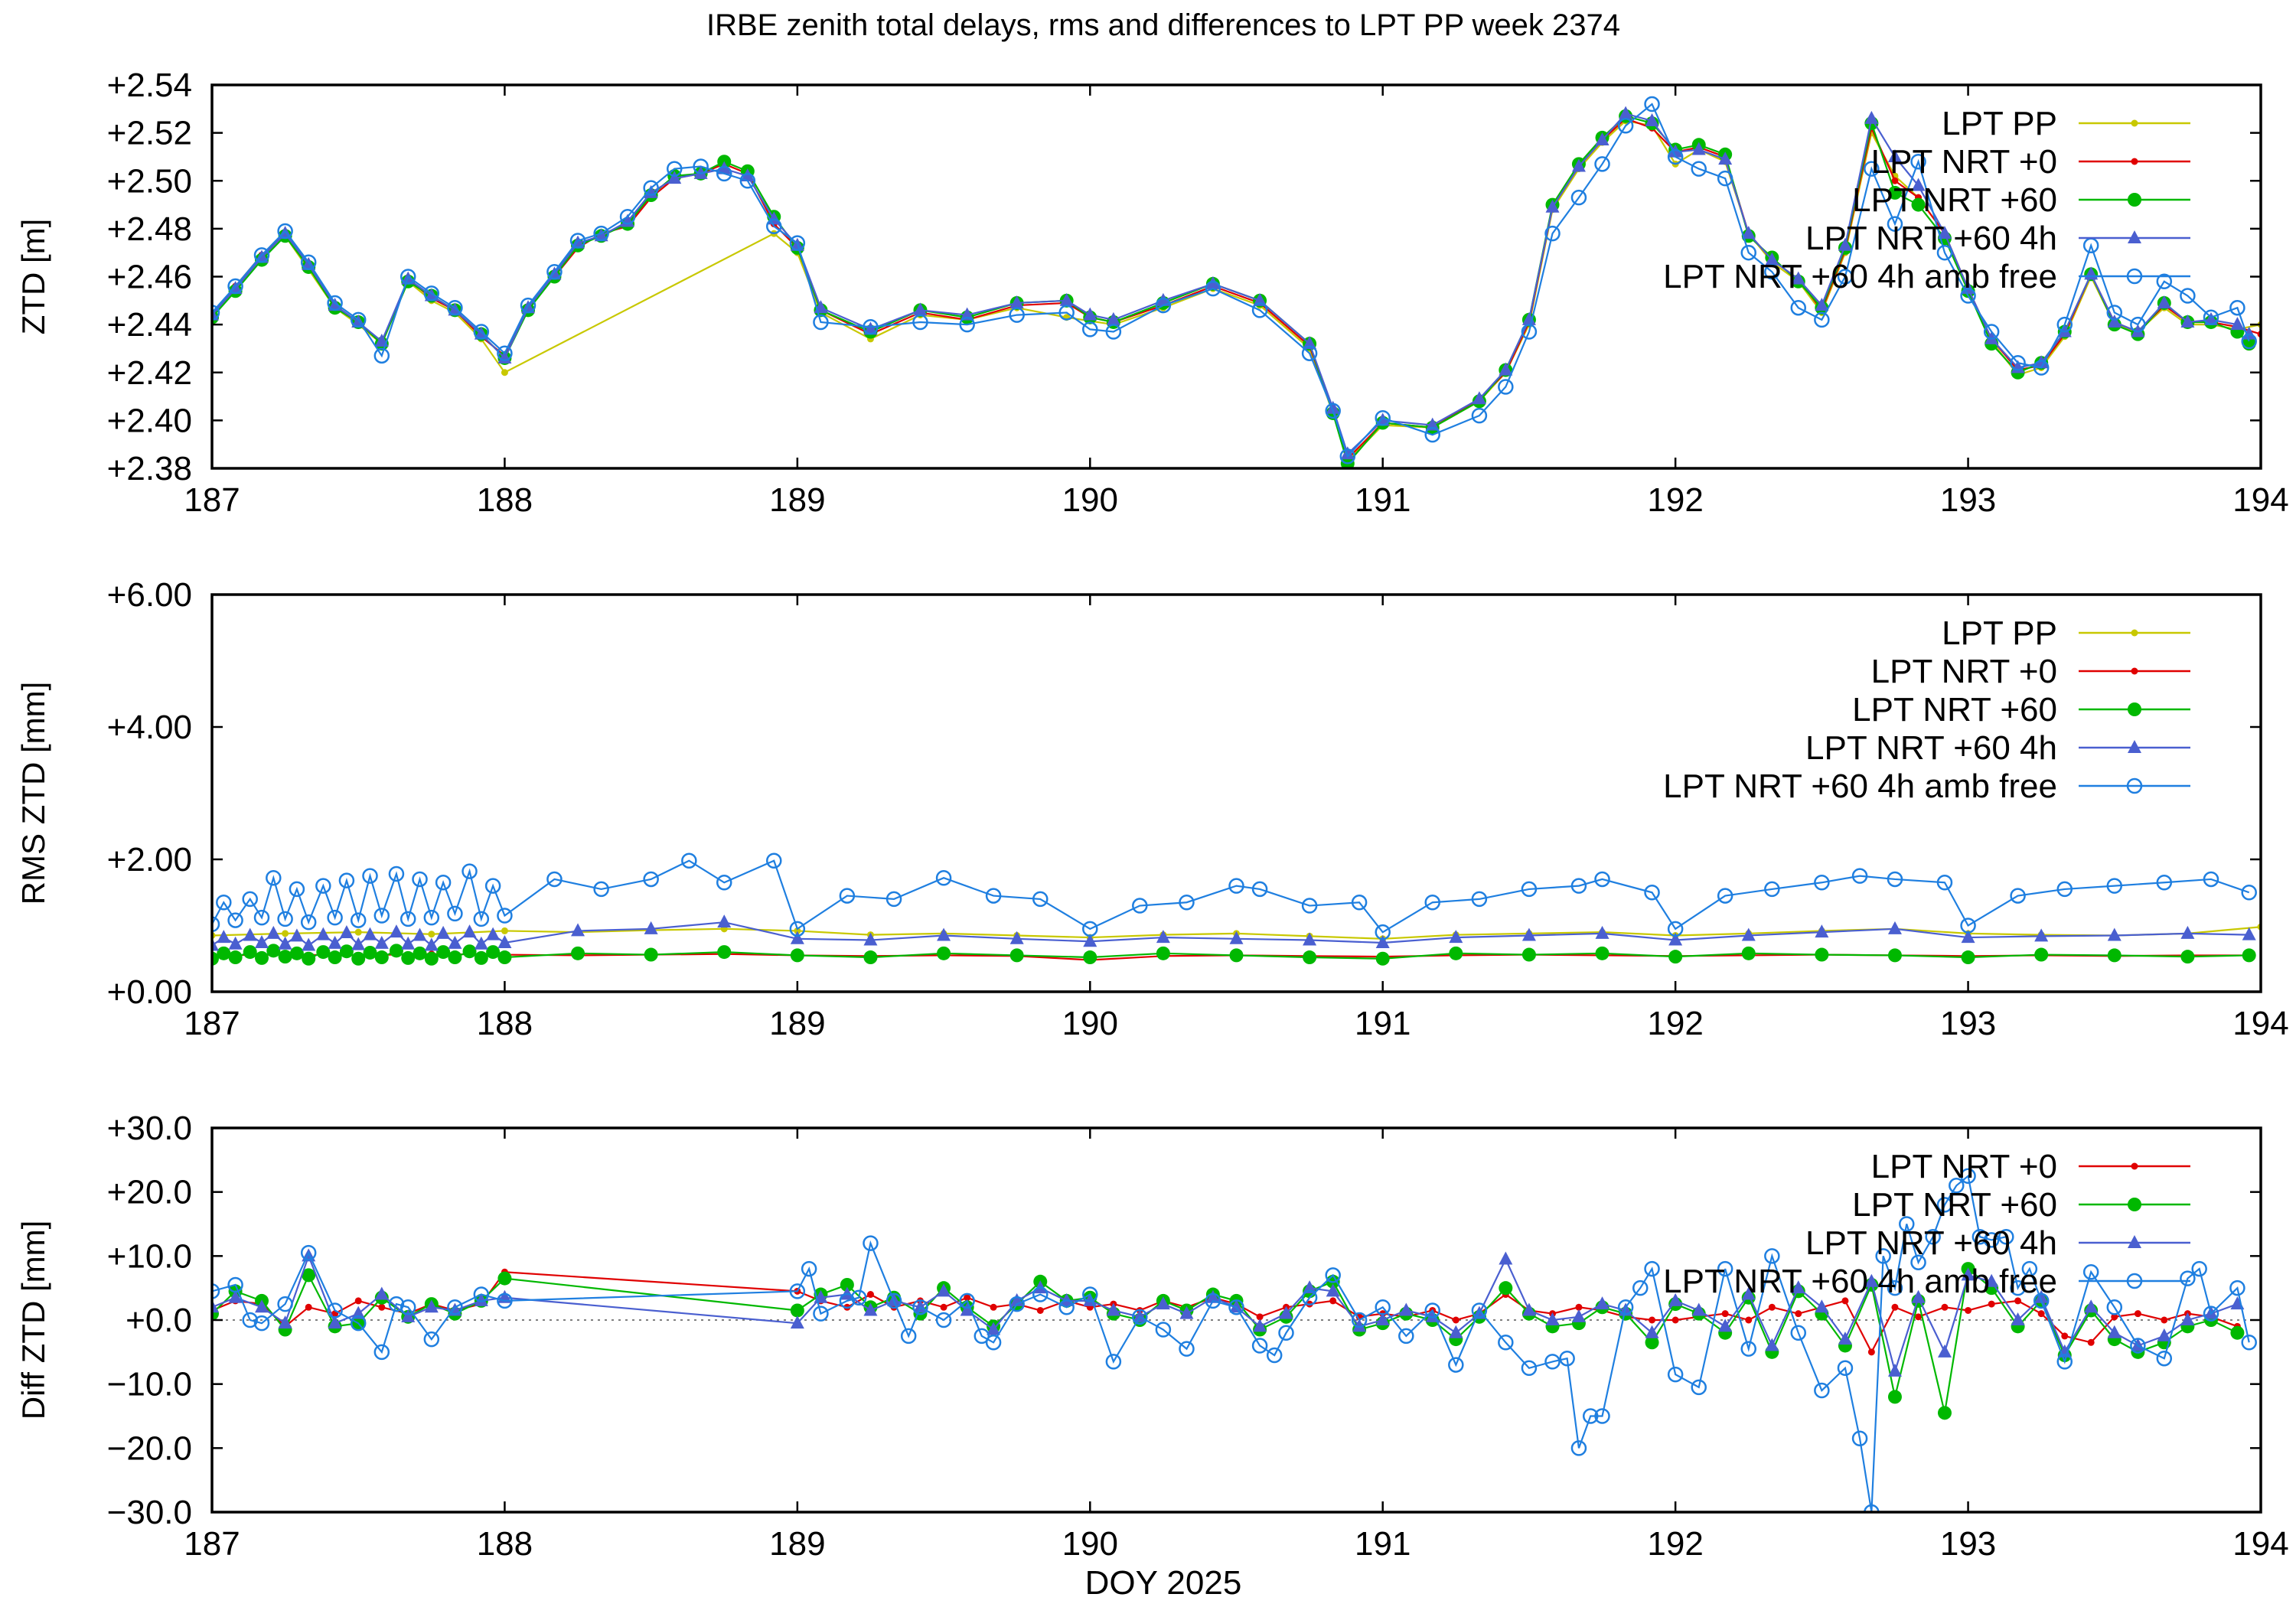  What do you see at coordinates (1383, 1023) in the screenshot?
I see `x-tick-label: 191` at bounding box center [1383, 1023].